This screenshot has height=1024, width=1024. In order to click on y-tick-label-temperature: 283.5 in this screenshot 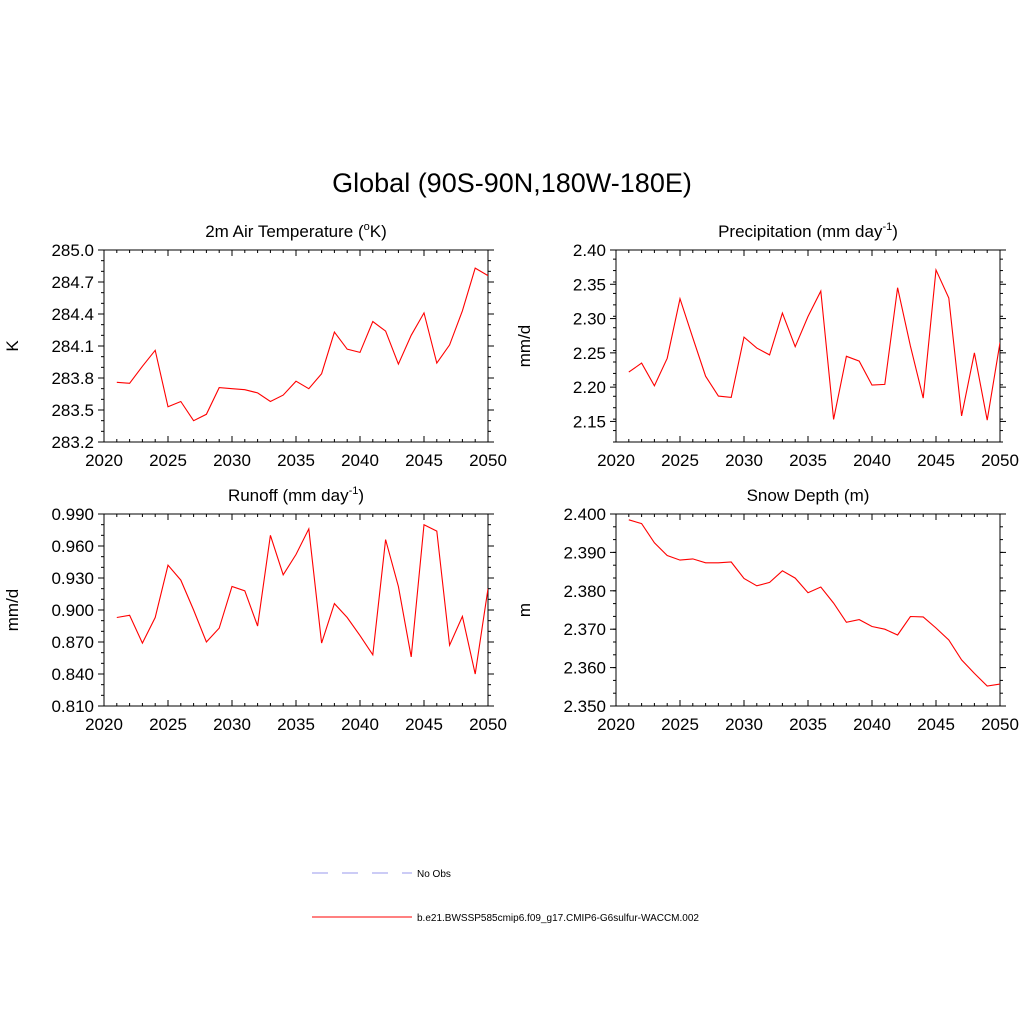, I will do `click(72, 410)`.